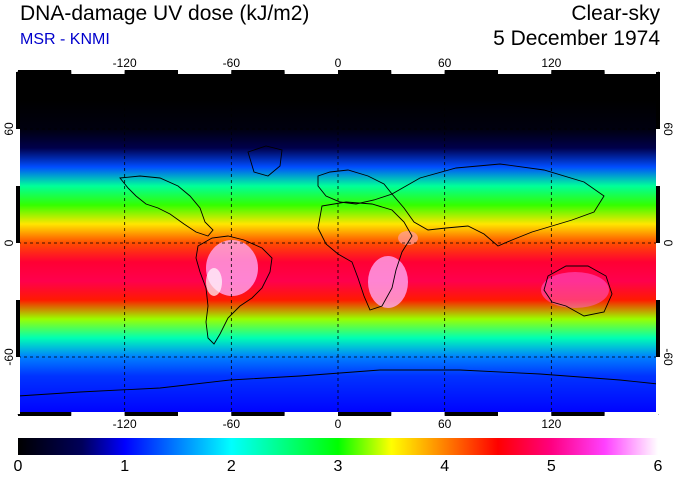 The width and height of the screenshot is (678, 480). What do you see at coordinates (232, 63) in the screenshot?
I see `lon-tick-label-top: -60` at bounding box center [232, 63].